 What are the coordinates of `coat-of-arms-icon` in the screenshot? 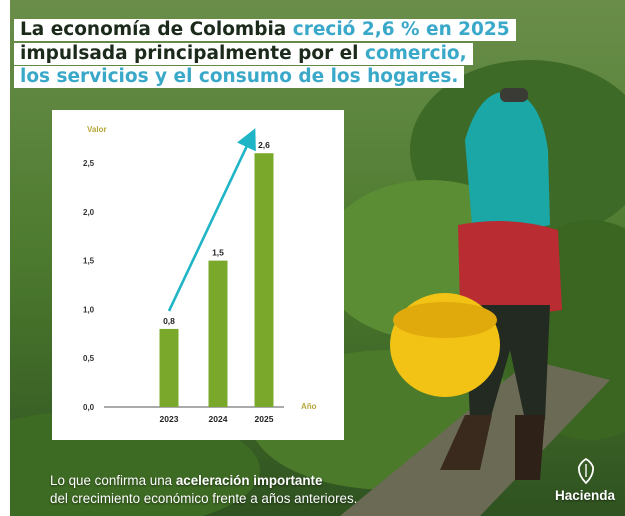 It's located at (586, 471).